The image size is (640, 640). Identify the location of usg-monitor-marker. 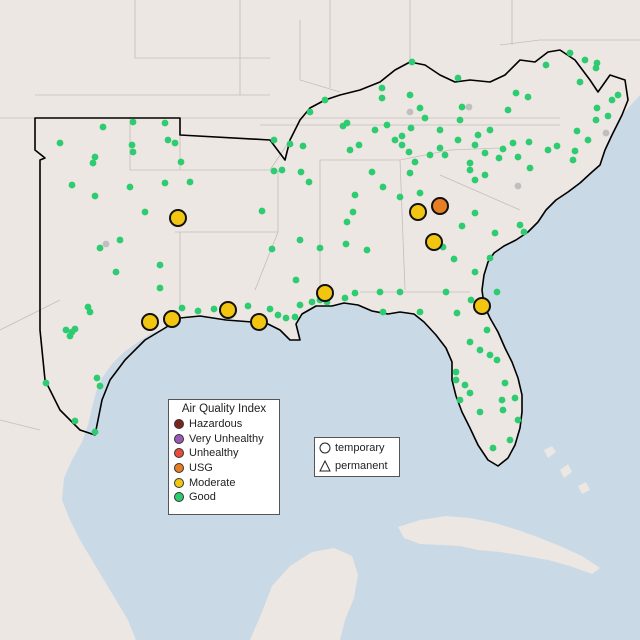
(440, 206).